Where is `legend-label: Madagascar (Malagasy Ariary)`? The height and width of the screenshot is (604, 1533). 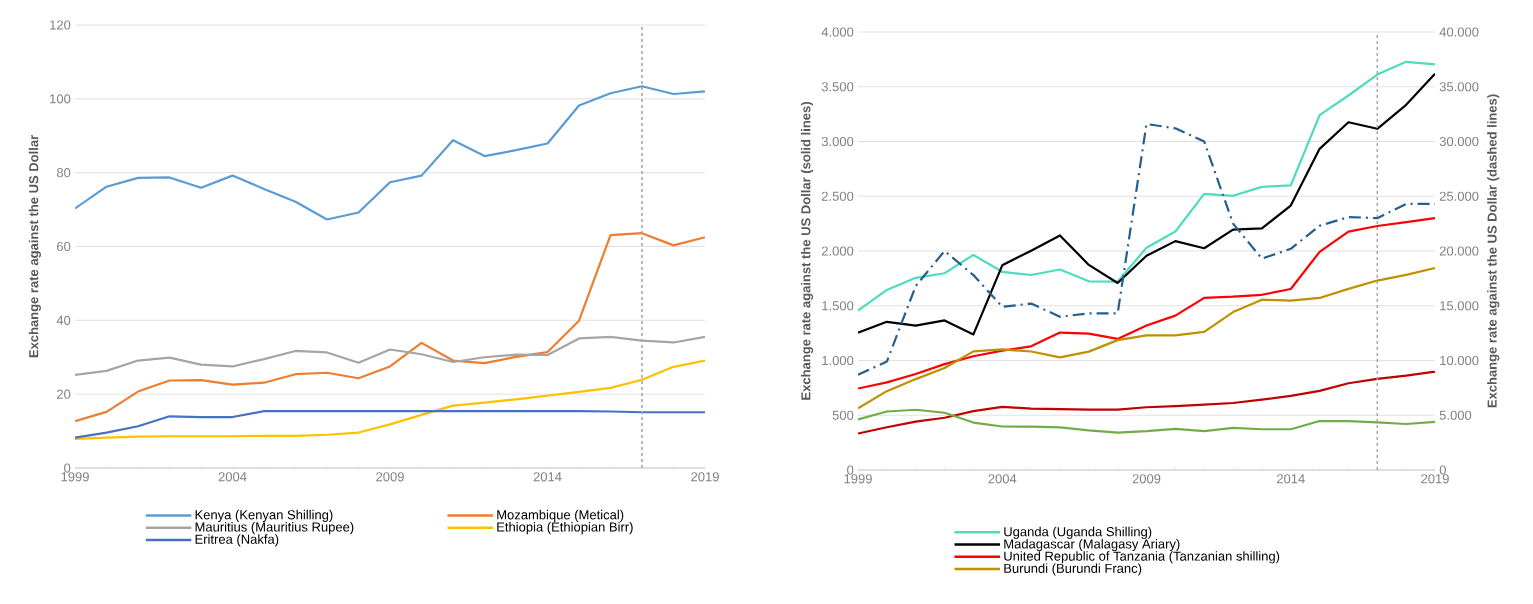
legend-label: Madagascar (Malagasy Ariary) is located at coordinates (1092, 545).